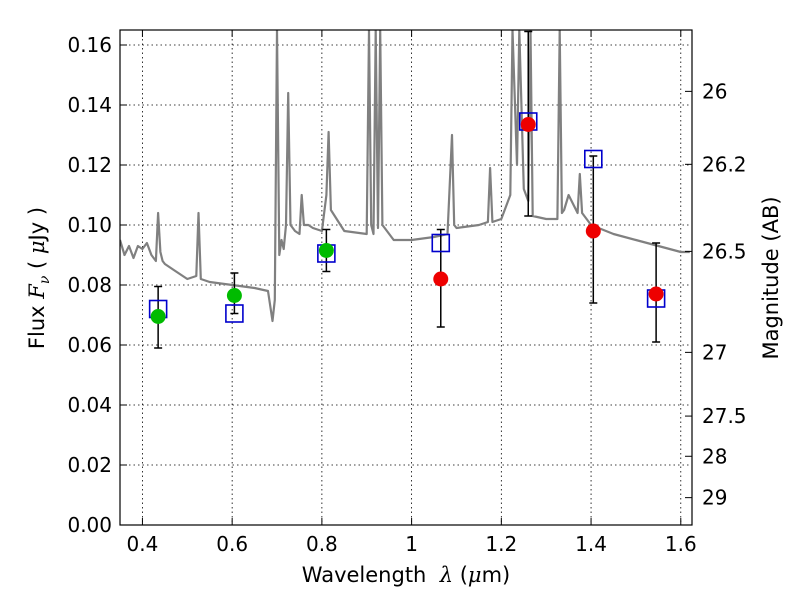 The height and width of the screenshot is (600, 800). What do you see at coordinates (89, 465) in the screenshot?
I see `y-tick-label: 0.02` at bounding box center [89, 465].